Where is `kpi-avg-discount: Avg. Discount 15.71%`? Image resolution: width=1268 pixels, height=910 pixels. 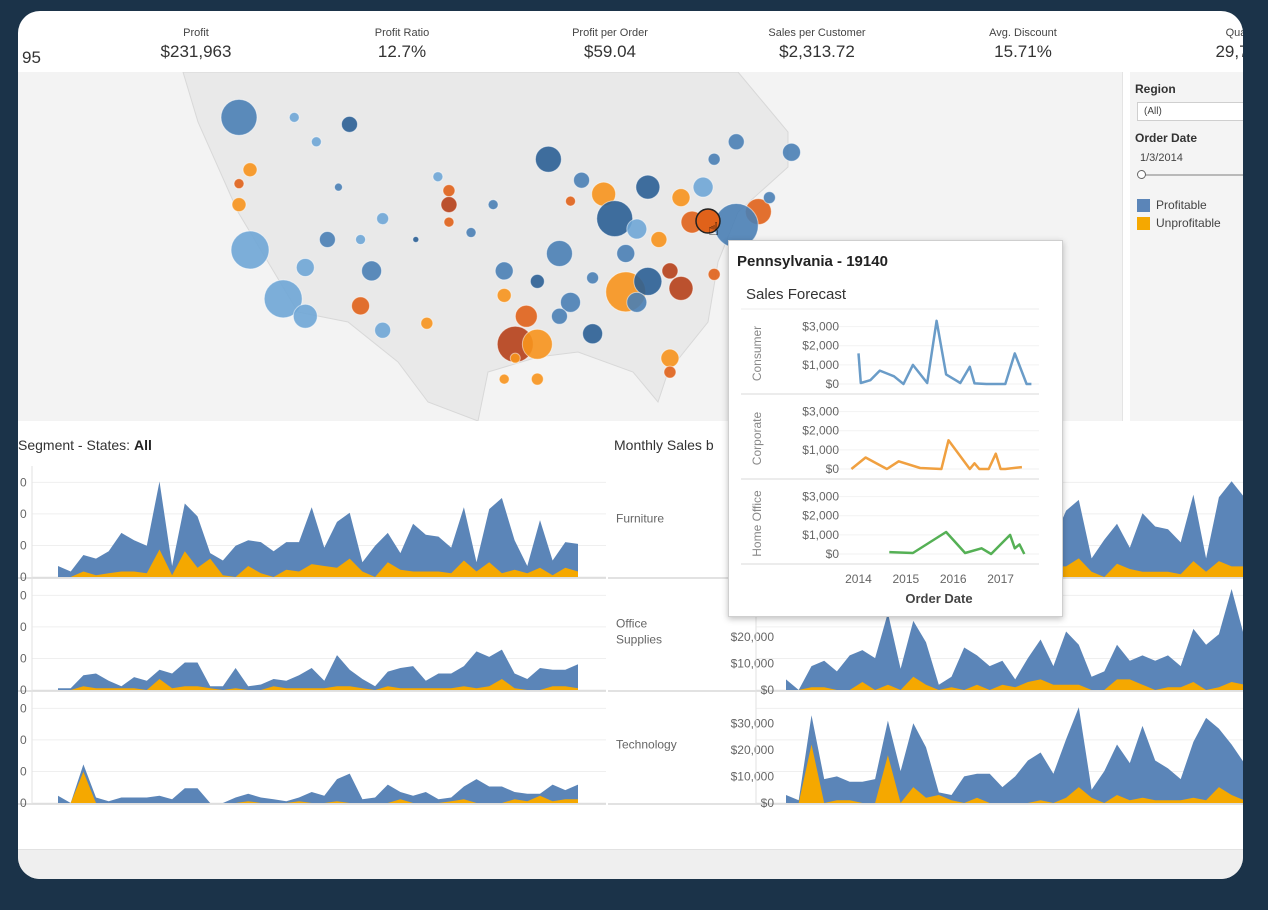
kpi-avg-discount: Avg. Discount 15.71% is located at coordinates (1023, 44).